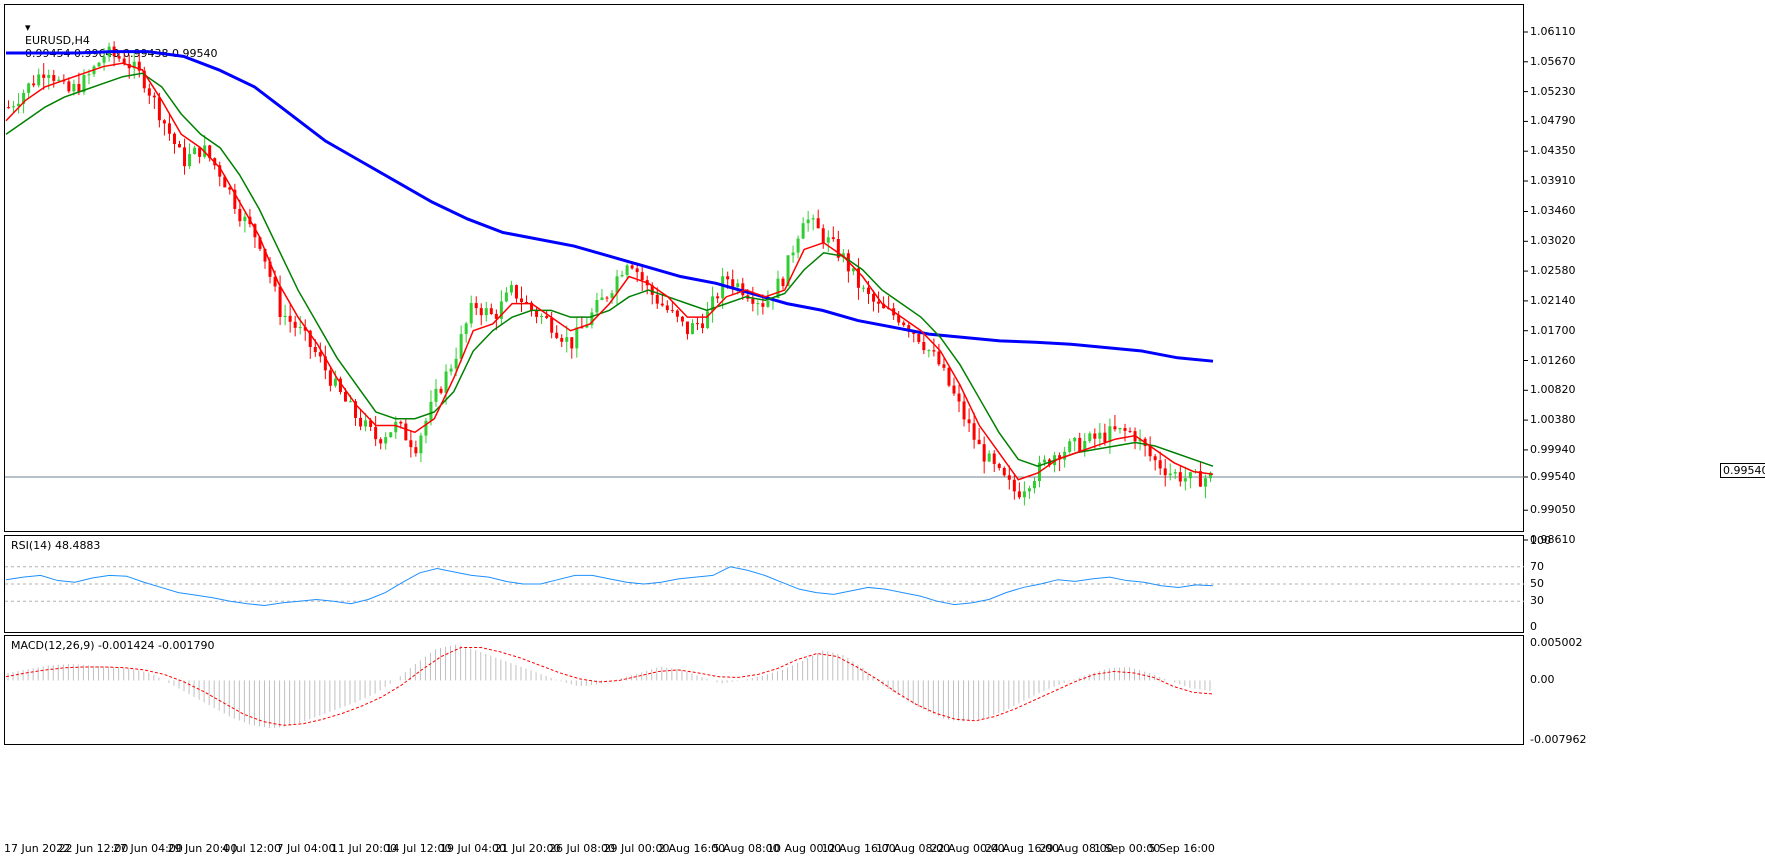 The image size is (1765, 862). Describe the element at coordinates (113, 645) in the screenshot. I see `macd-title: MACD(12,26,9) -0.001424 -0.001790` at that location.